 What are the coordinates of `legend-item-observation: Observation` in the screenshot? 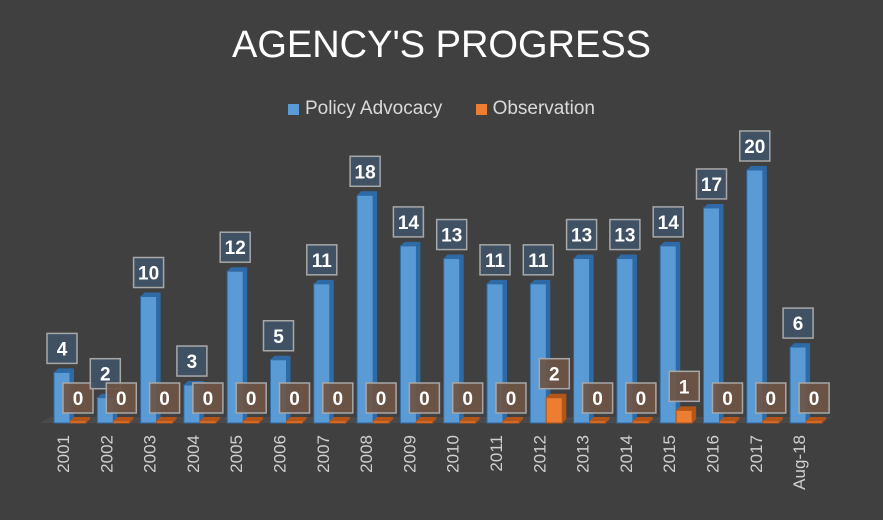 It's located at (535, 109).